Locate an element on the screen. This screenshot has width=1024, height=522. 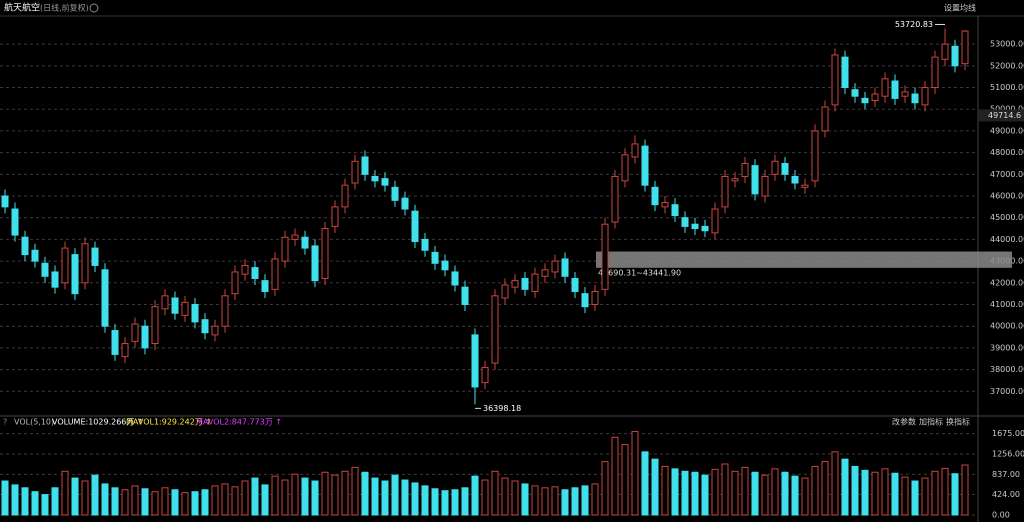
y-tick-label: 41000.00 is located at coordinates (1007, 304).